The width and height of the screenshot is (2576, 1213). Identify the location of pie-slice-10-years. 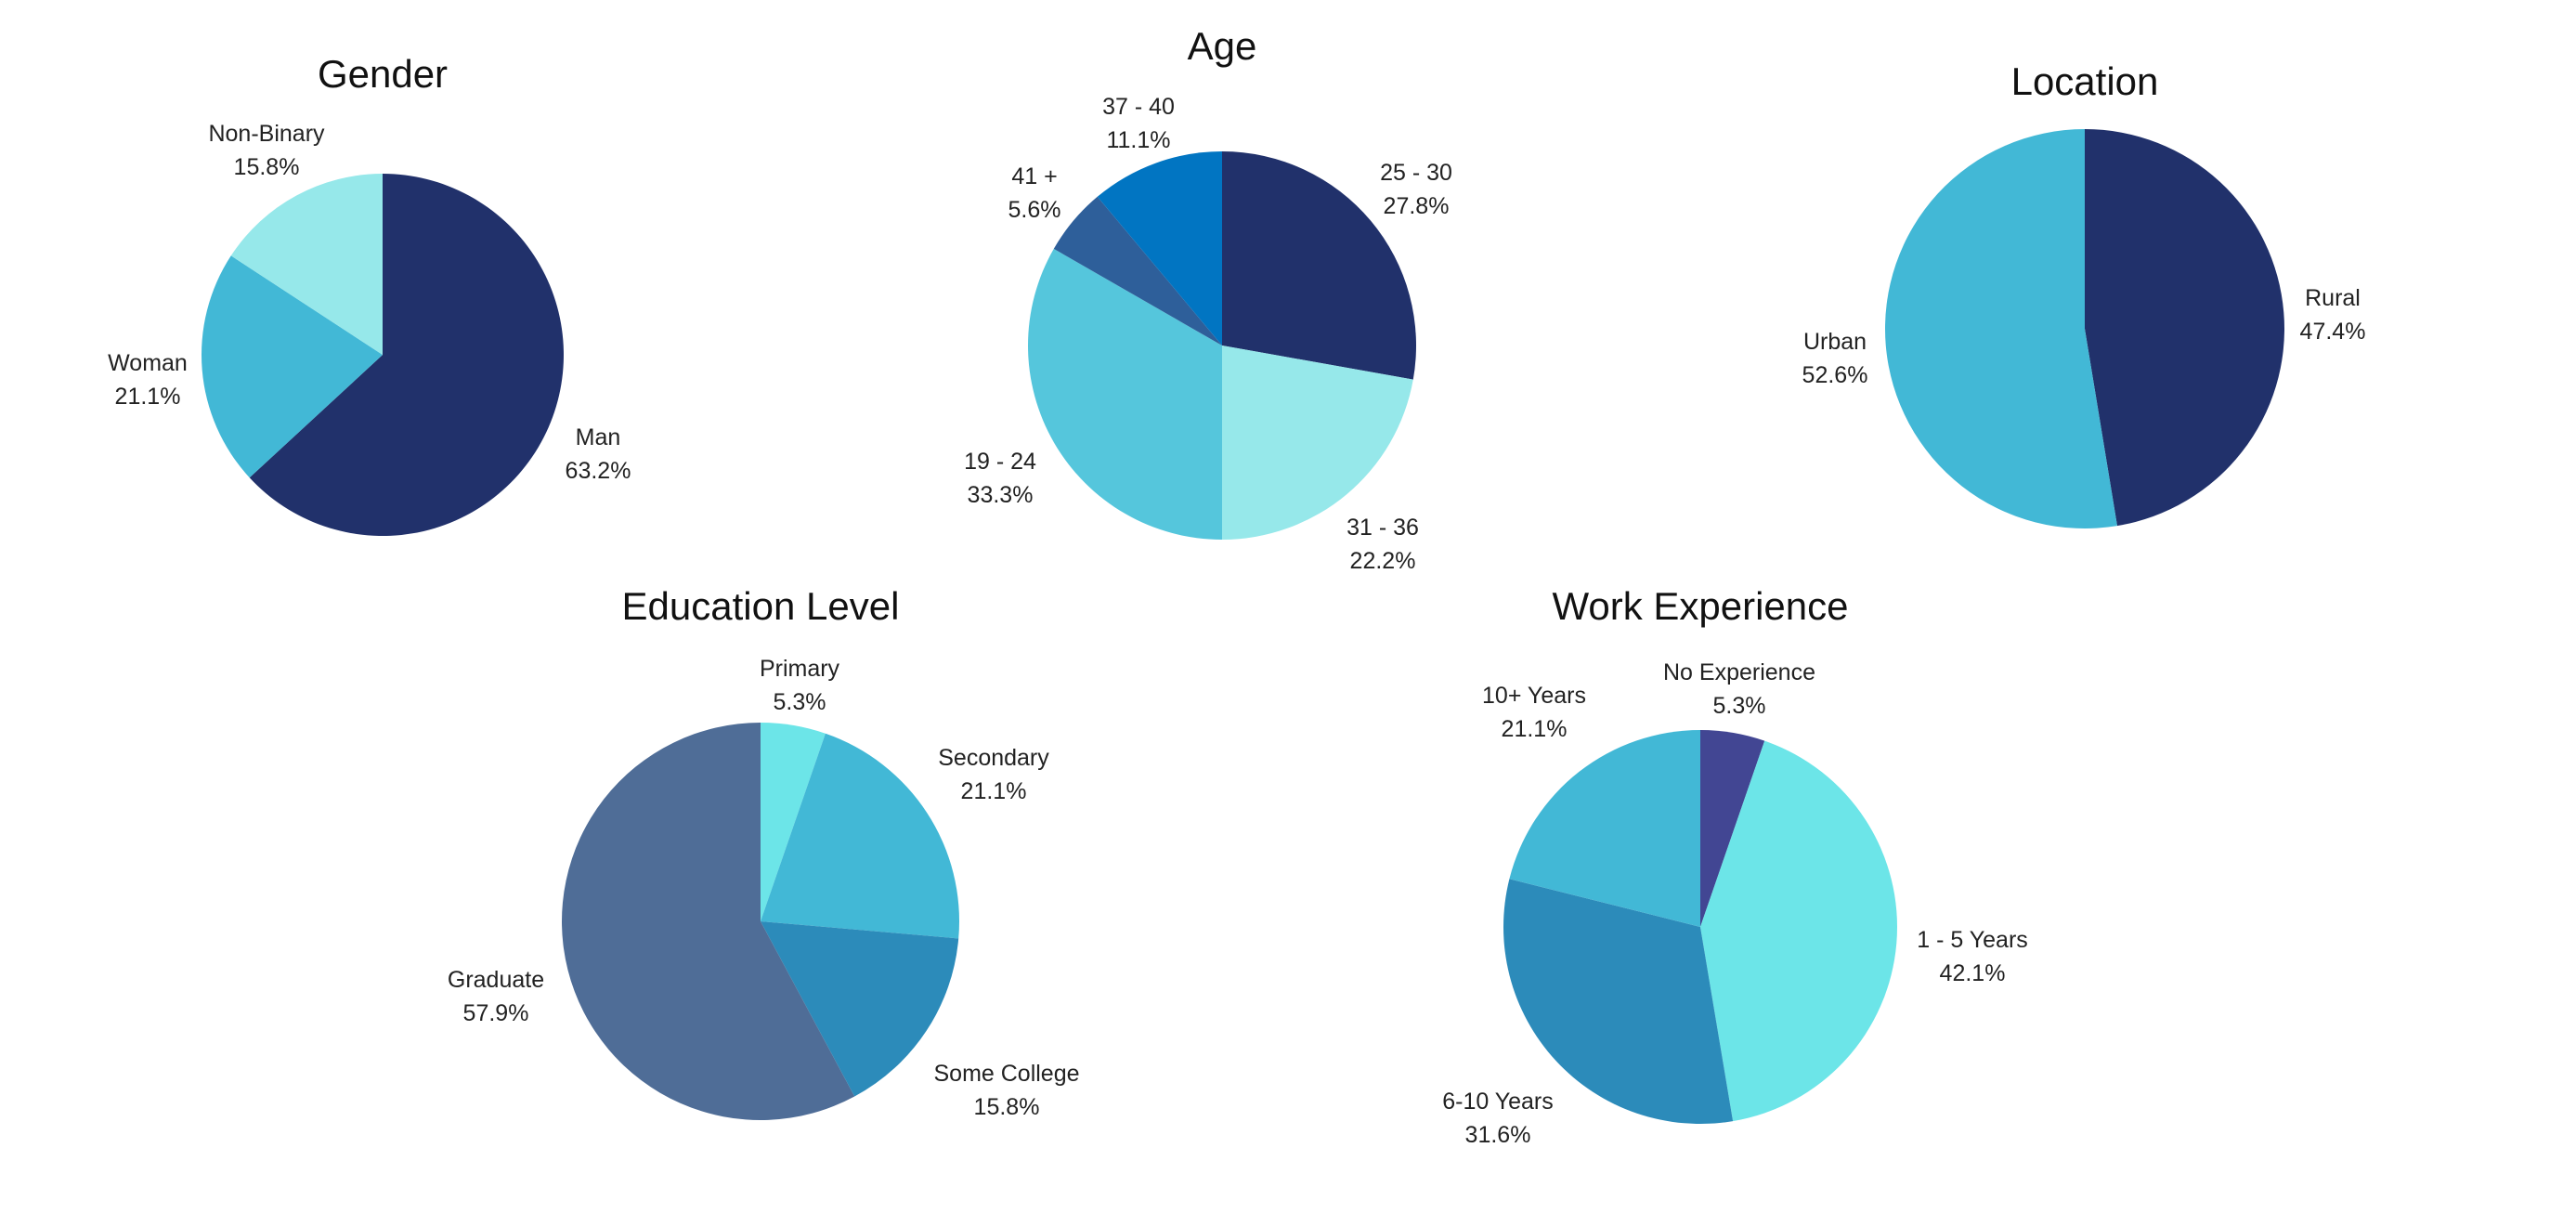
(1604, 829).